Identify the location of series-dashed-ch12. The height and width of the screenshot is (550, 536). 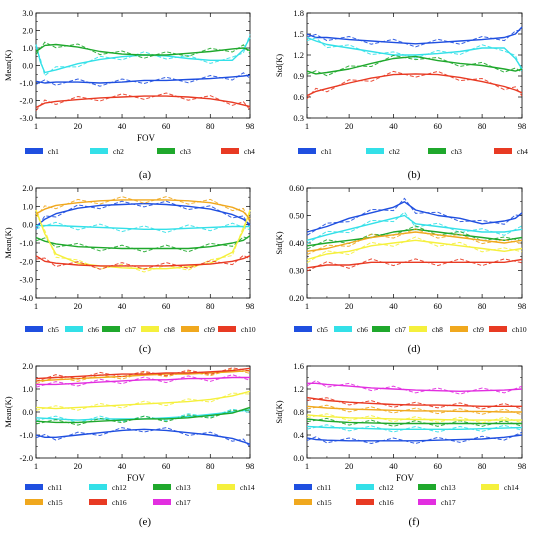
(414, 428).